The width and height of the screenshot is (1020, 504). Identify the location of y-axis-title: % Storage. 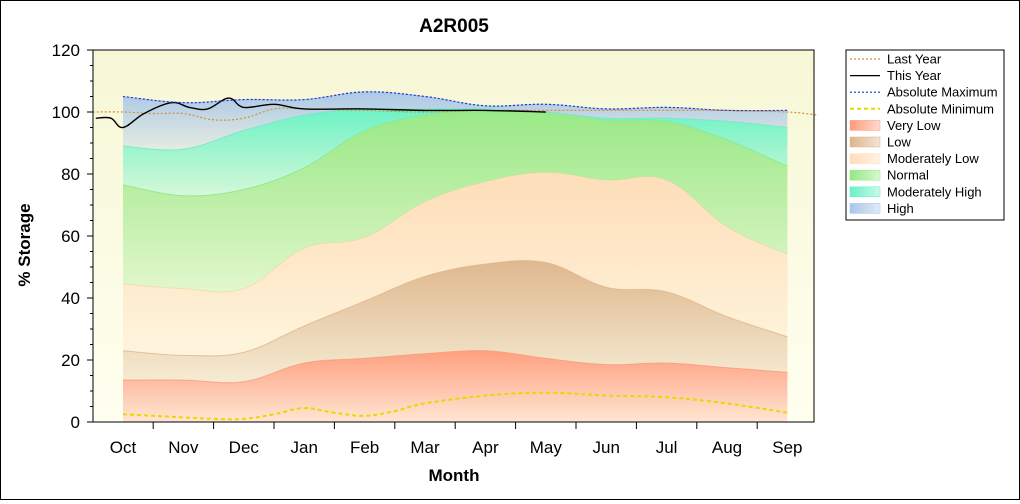
(24, 244).